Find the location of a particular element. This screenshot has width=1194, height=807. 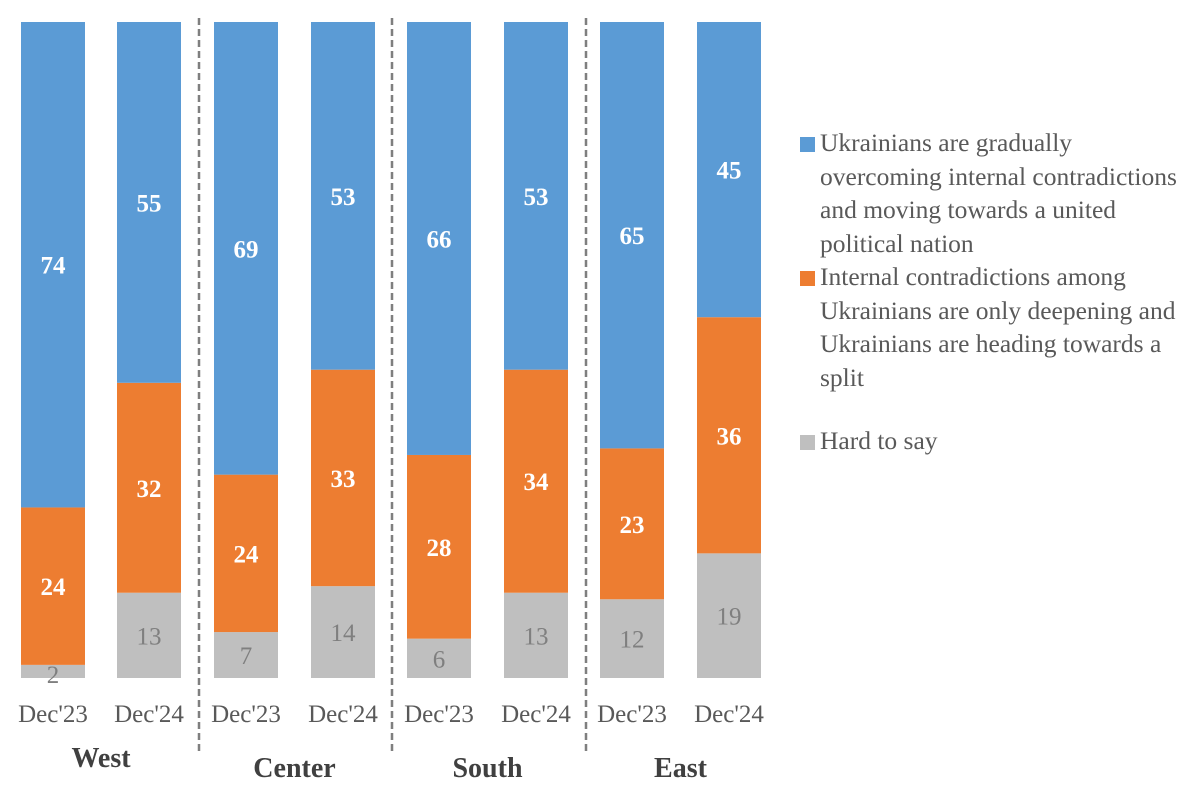

data-label: 19 is located at coordinates (729, 617).